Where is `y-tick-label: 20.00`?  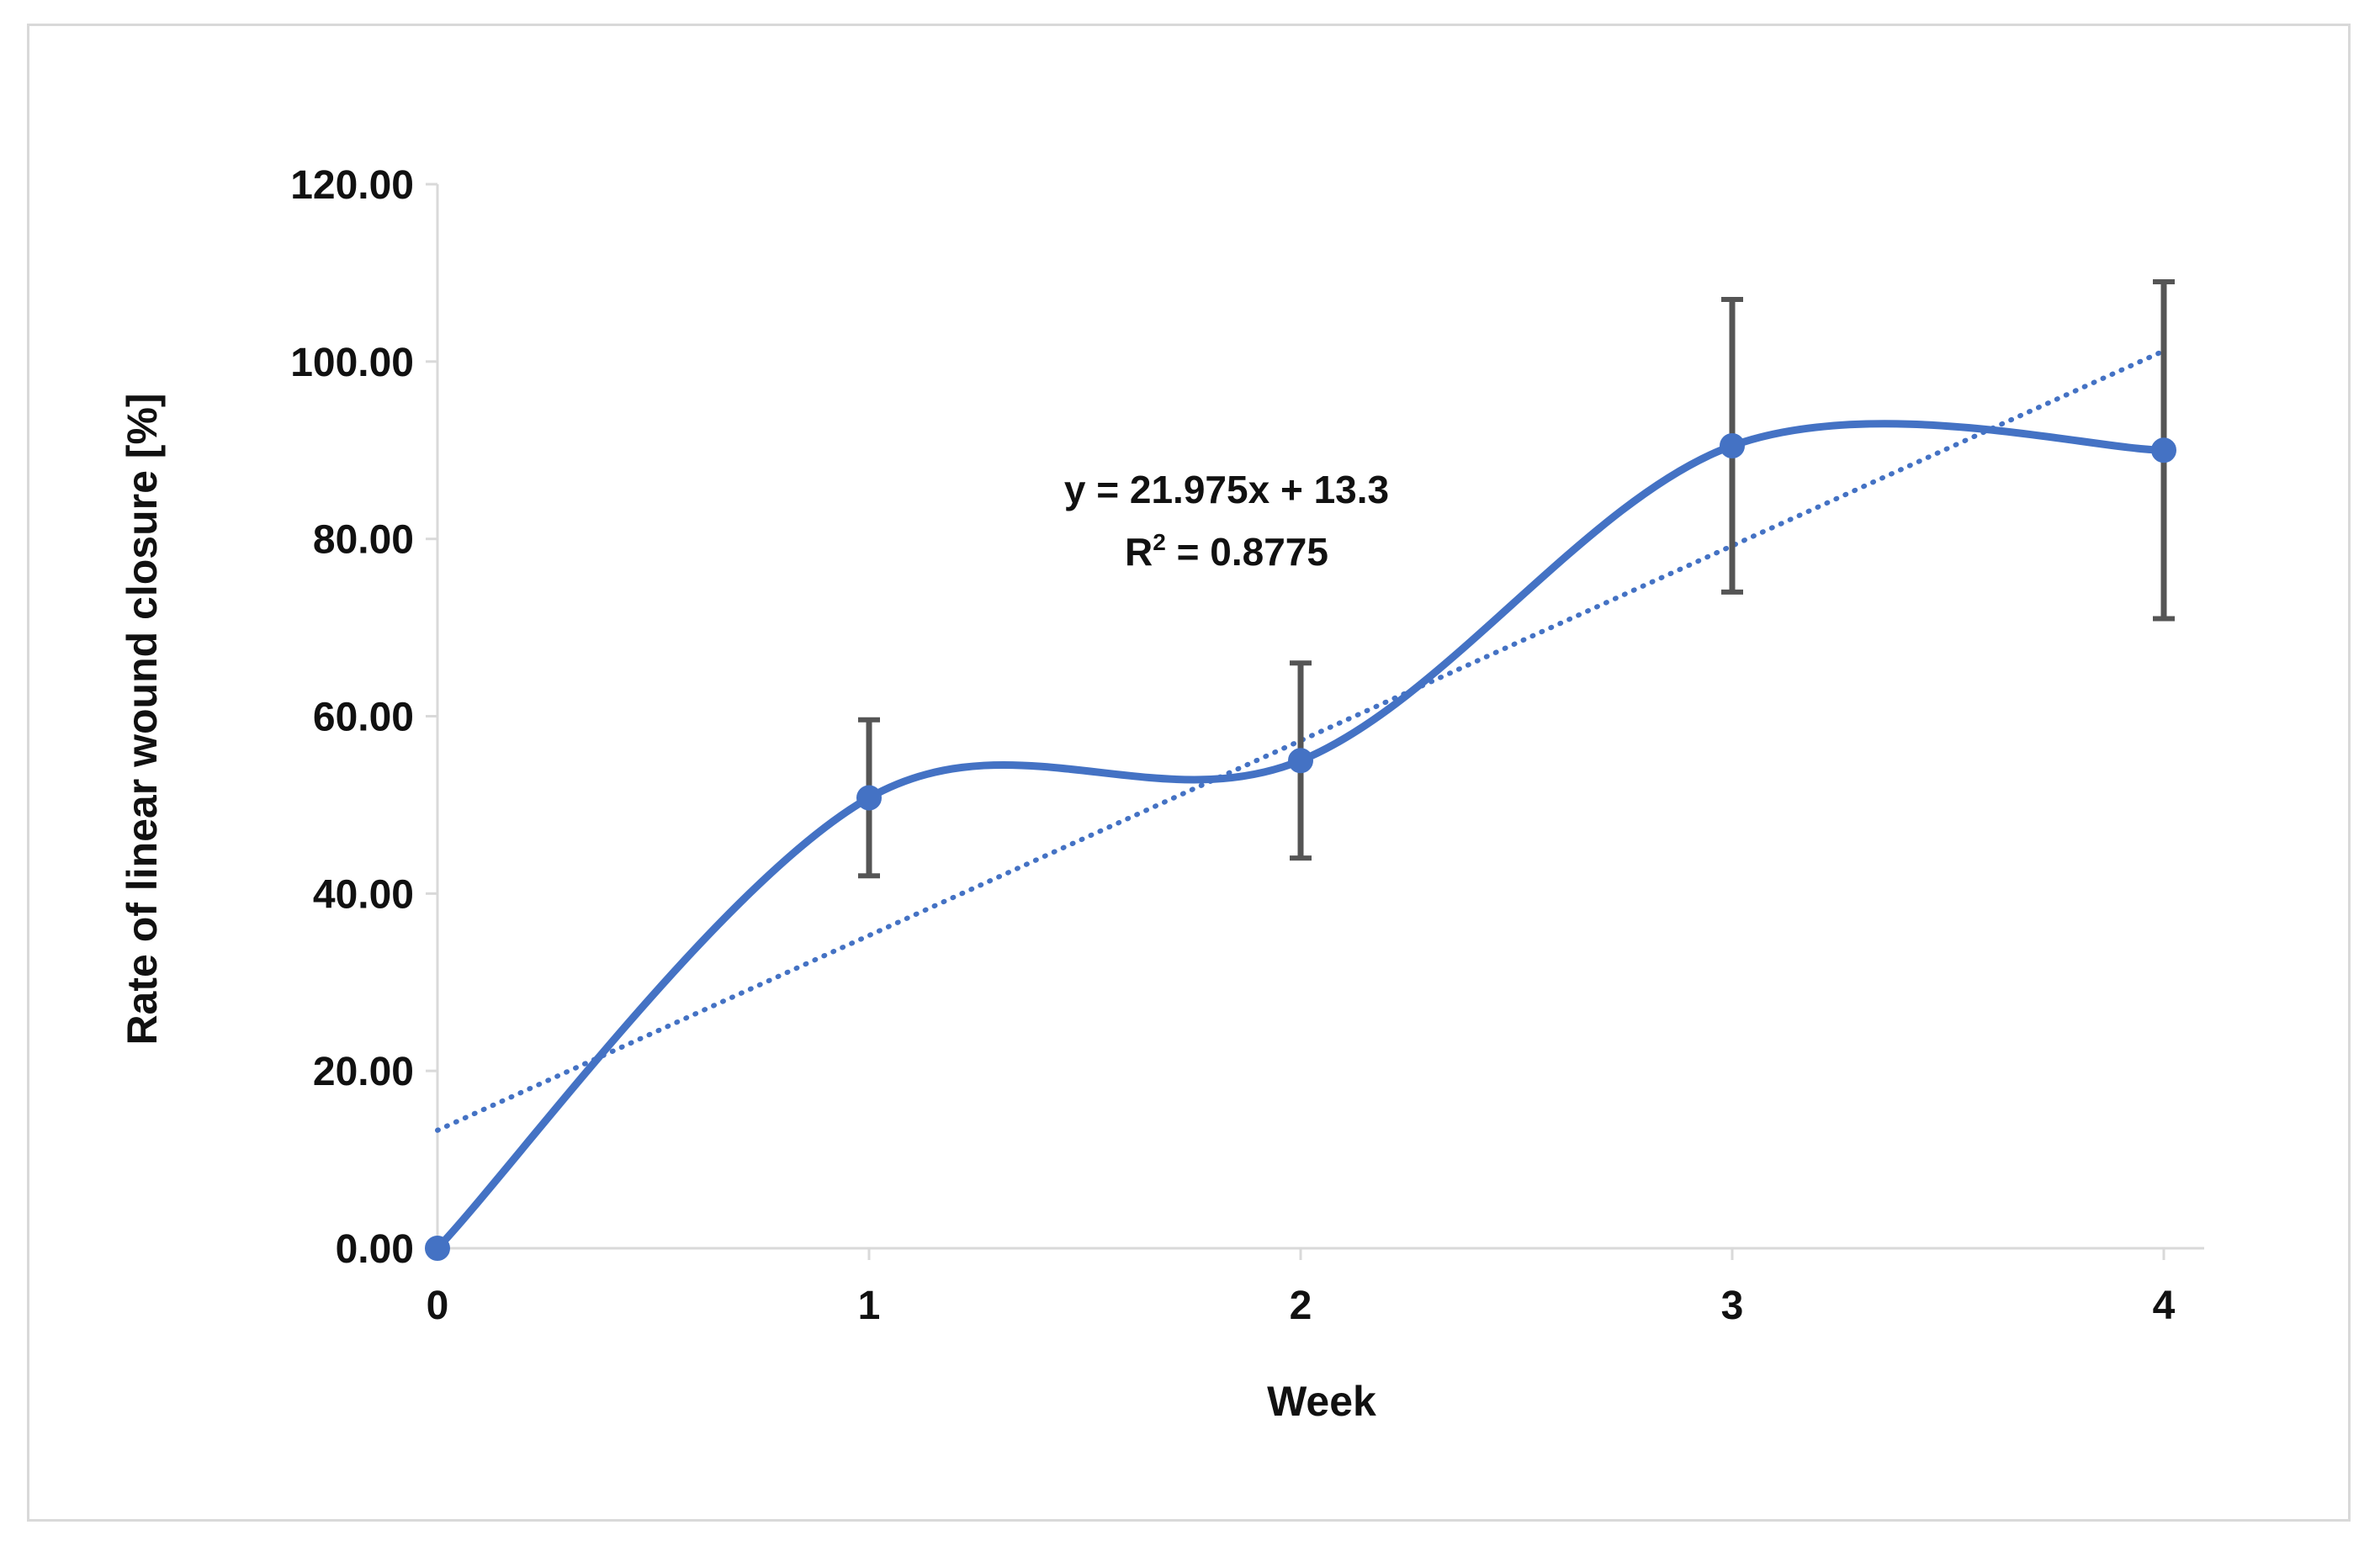
y-tick-label: 20.00 is located at coordinates (363, 1072).